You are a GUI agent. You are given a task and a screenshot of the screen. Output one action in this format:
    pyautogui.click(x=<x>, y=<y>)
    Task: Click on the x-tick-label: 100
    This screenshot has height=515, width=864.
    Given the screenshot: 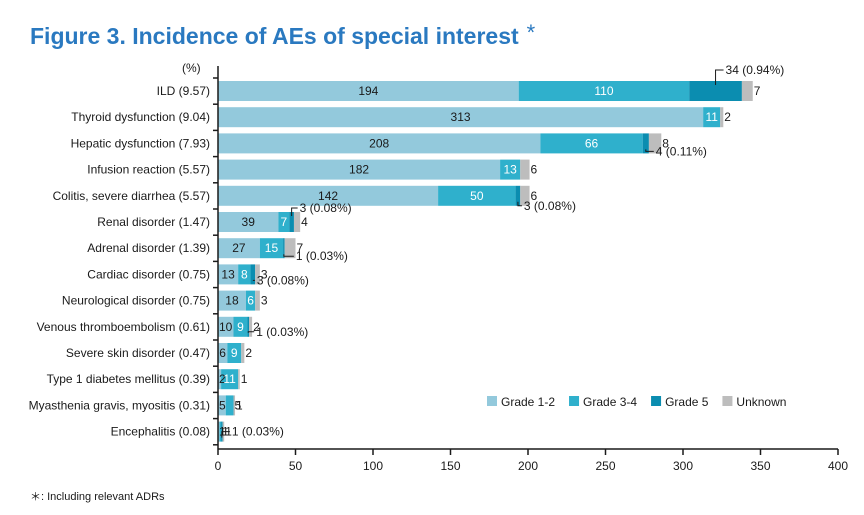 What is the action you would take?
    pyautogui.click(x=373, y=466)
    